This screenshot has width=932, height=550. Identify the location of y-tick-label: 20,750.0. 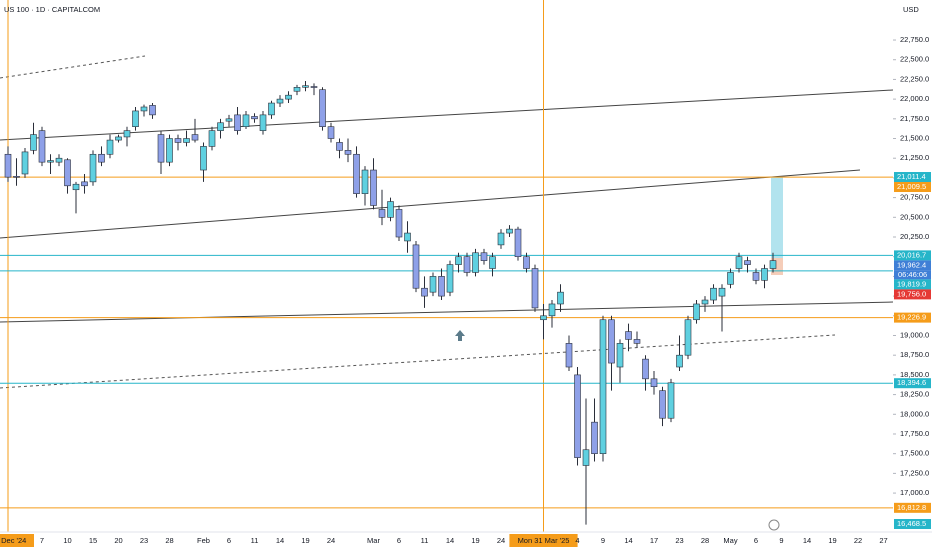
(914, 197).